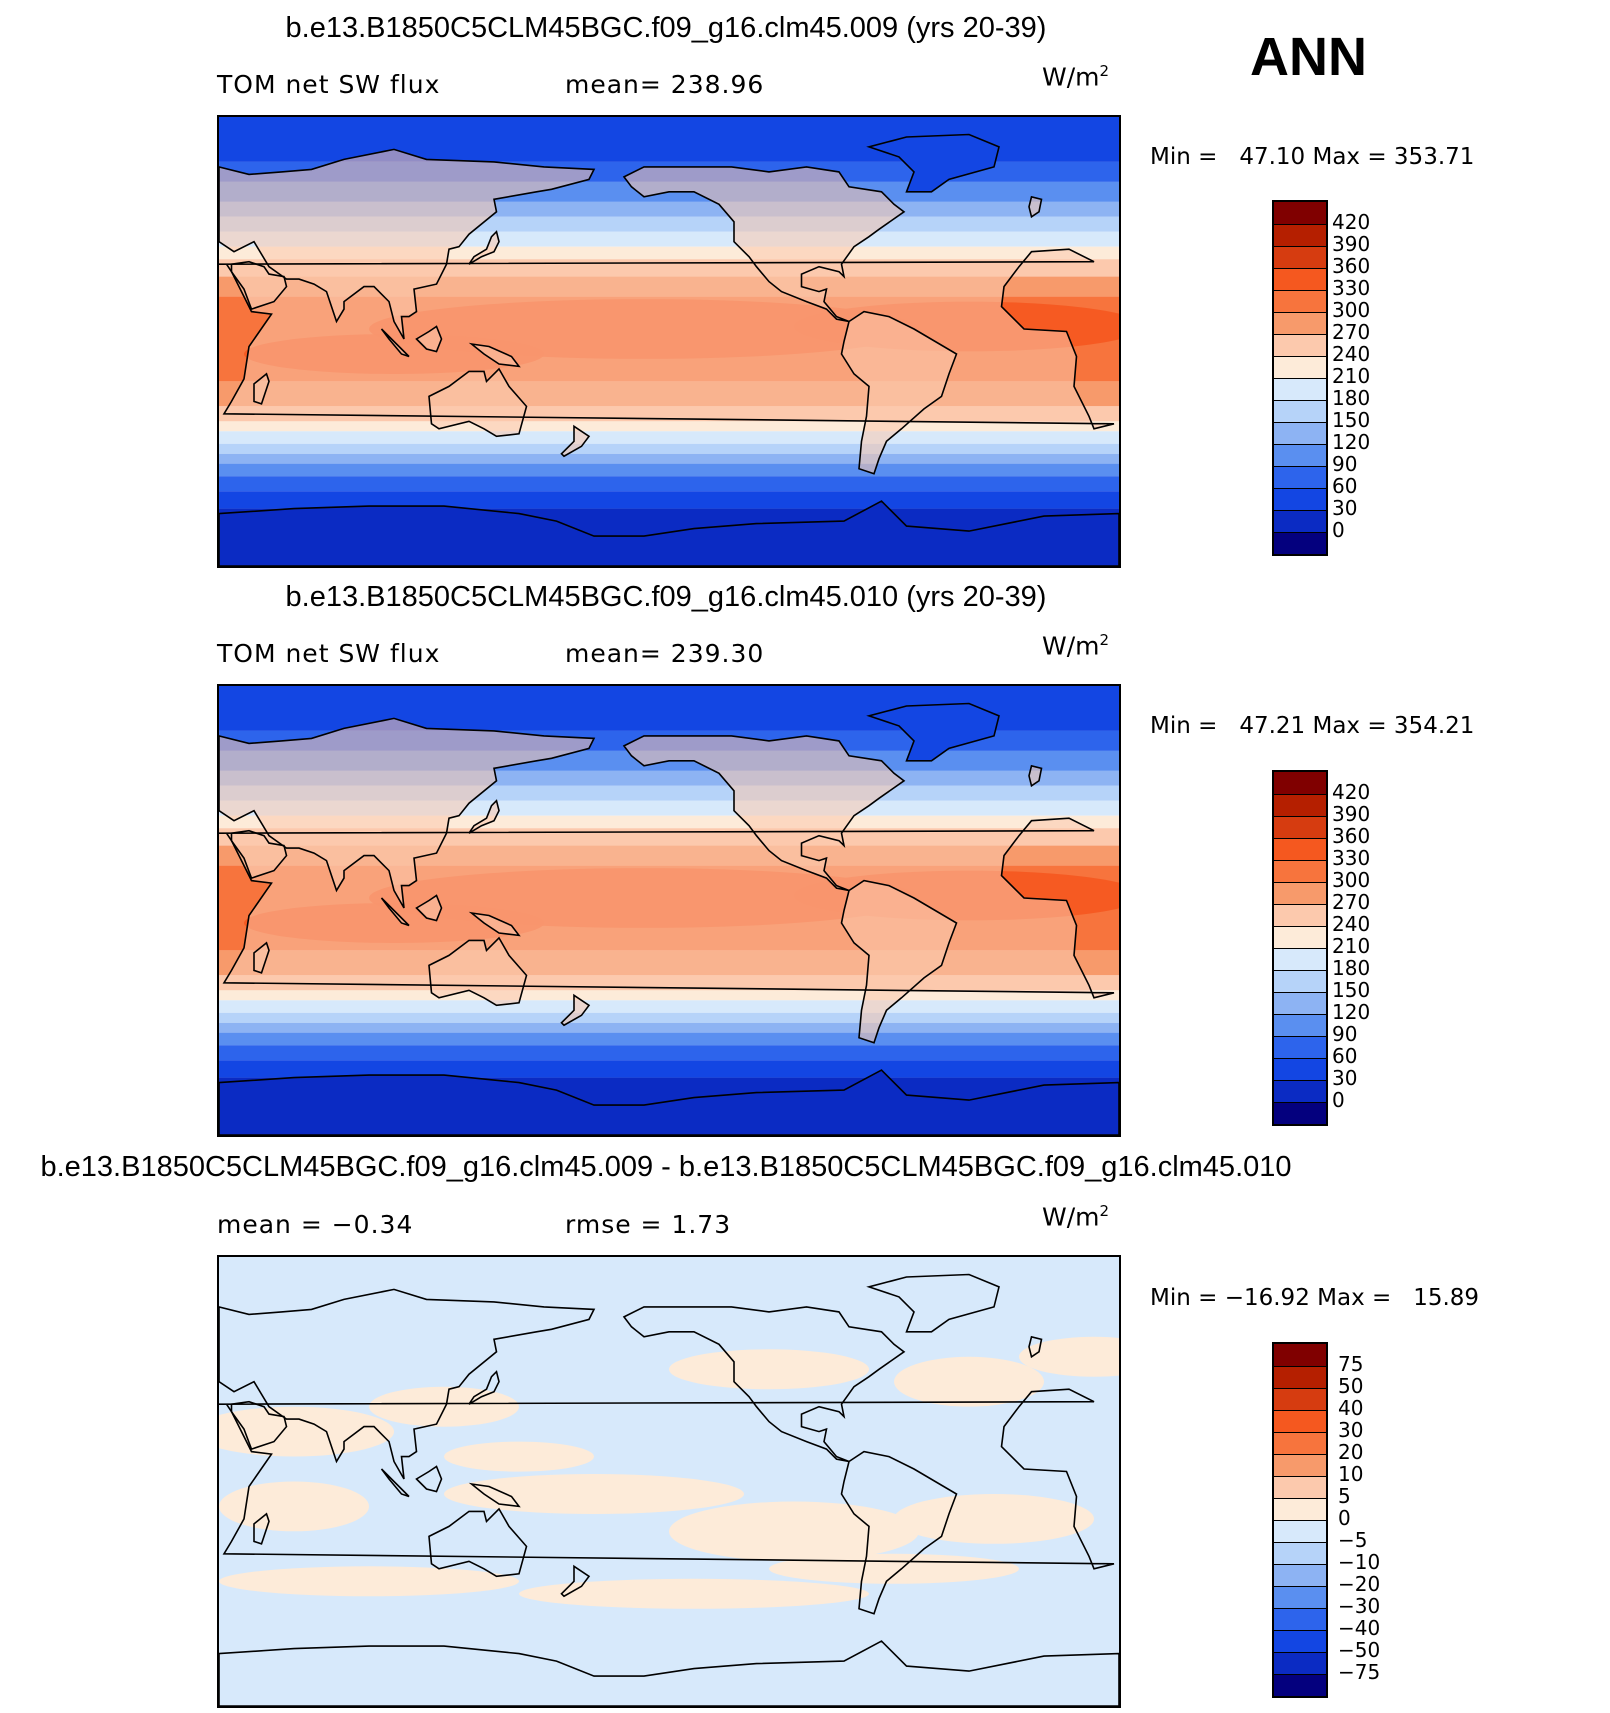 Image resolution: width=1610 pixels, height=1713 pixels. What do you see at coordinates (1351, 1364) in the screenshot?
I see `colorbar-tick-label: 75` at bounding box center [1351, 1364].